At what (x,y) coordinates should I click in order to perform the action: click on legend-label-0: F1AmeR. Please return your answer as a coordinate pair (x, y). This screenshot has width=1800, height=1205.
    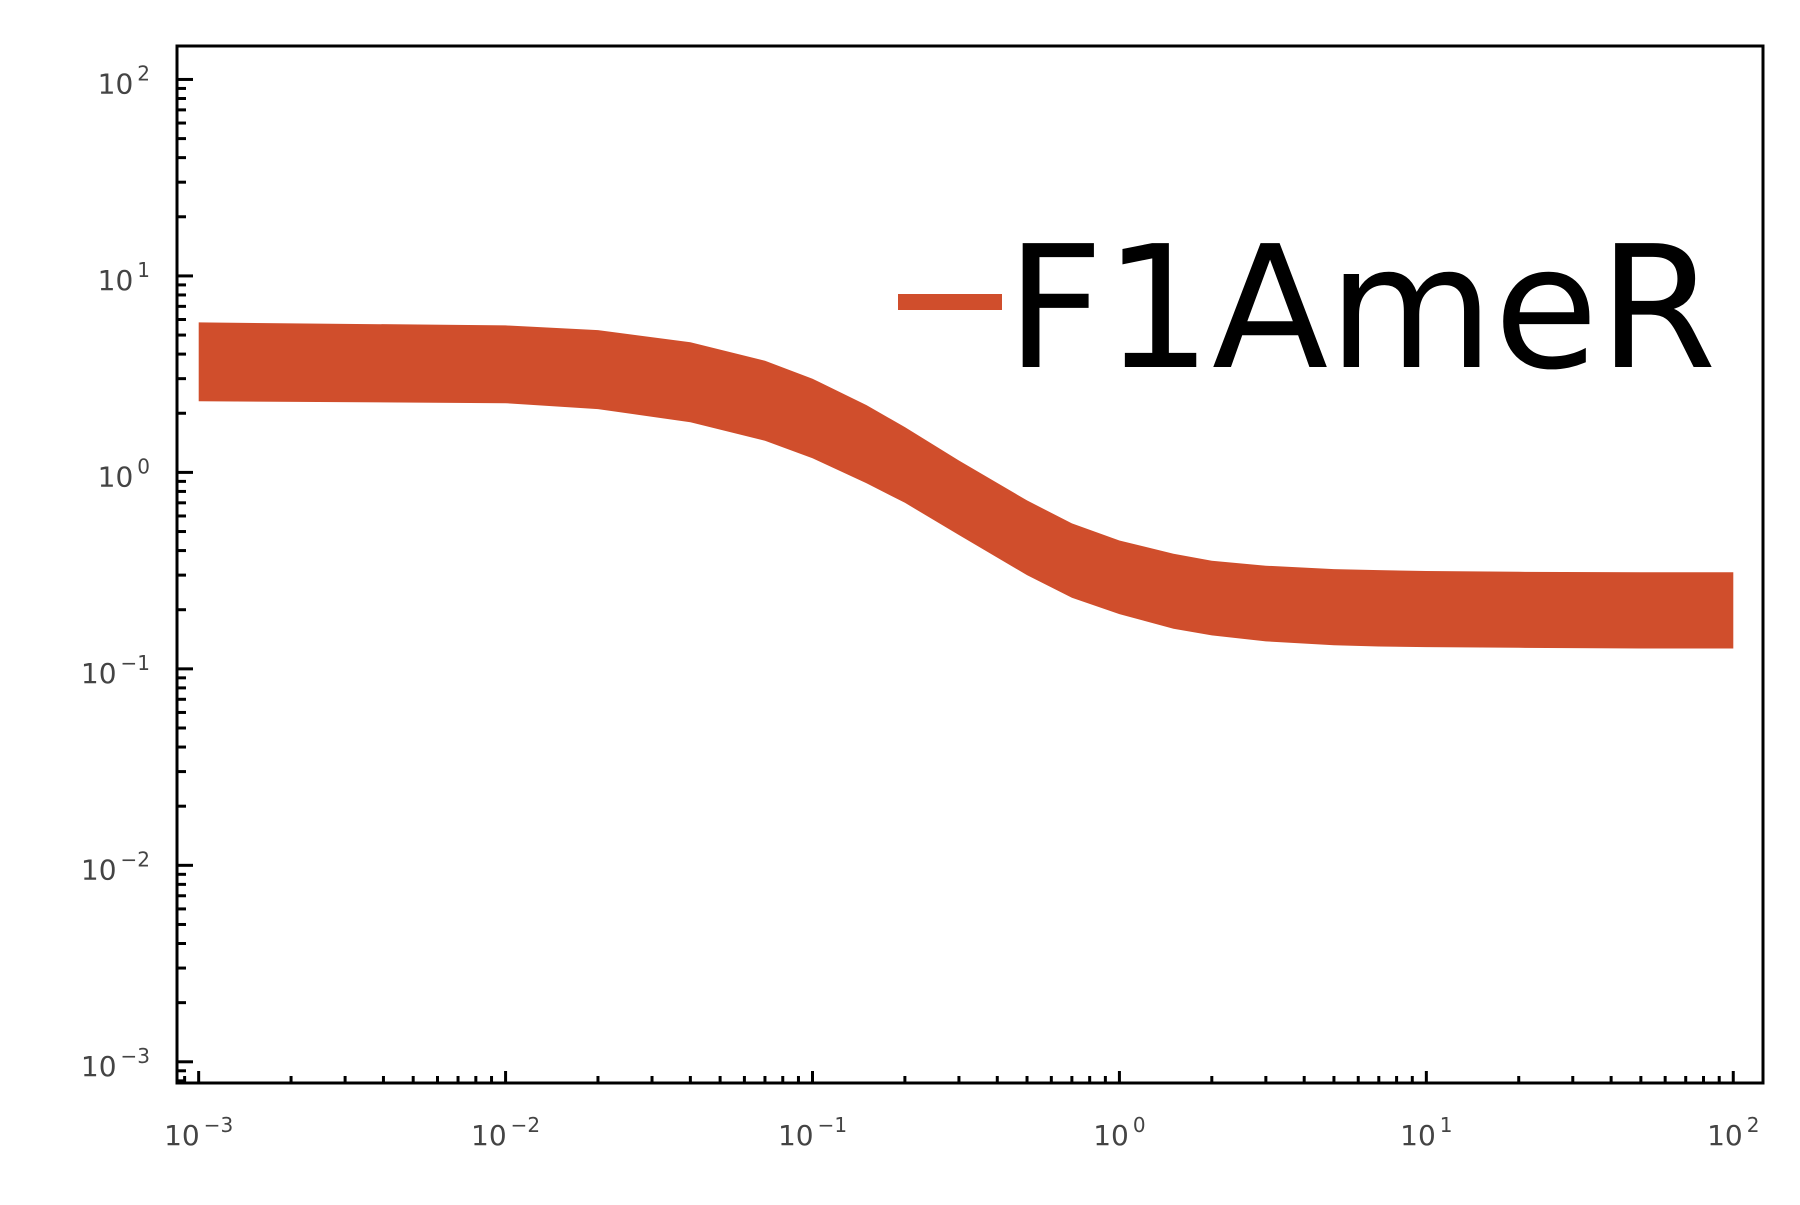
    Looking at the image, I should click on (1361, 309).